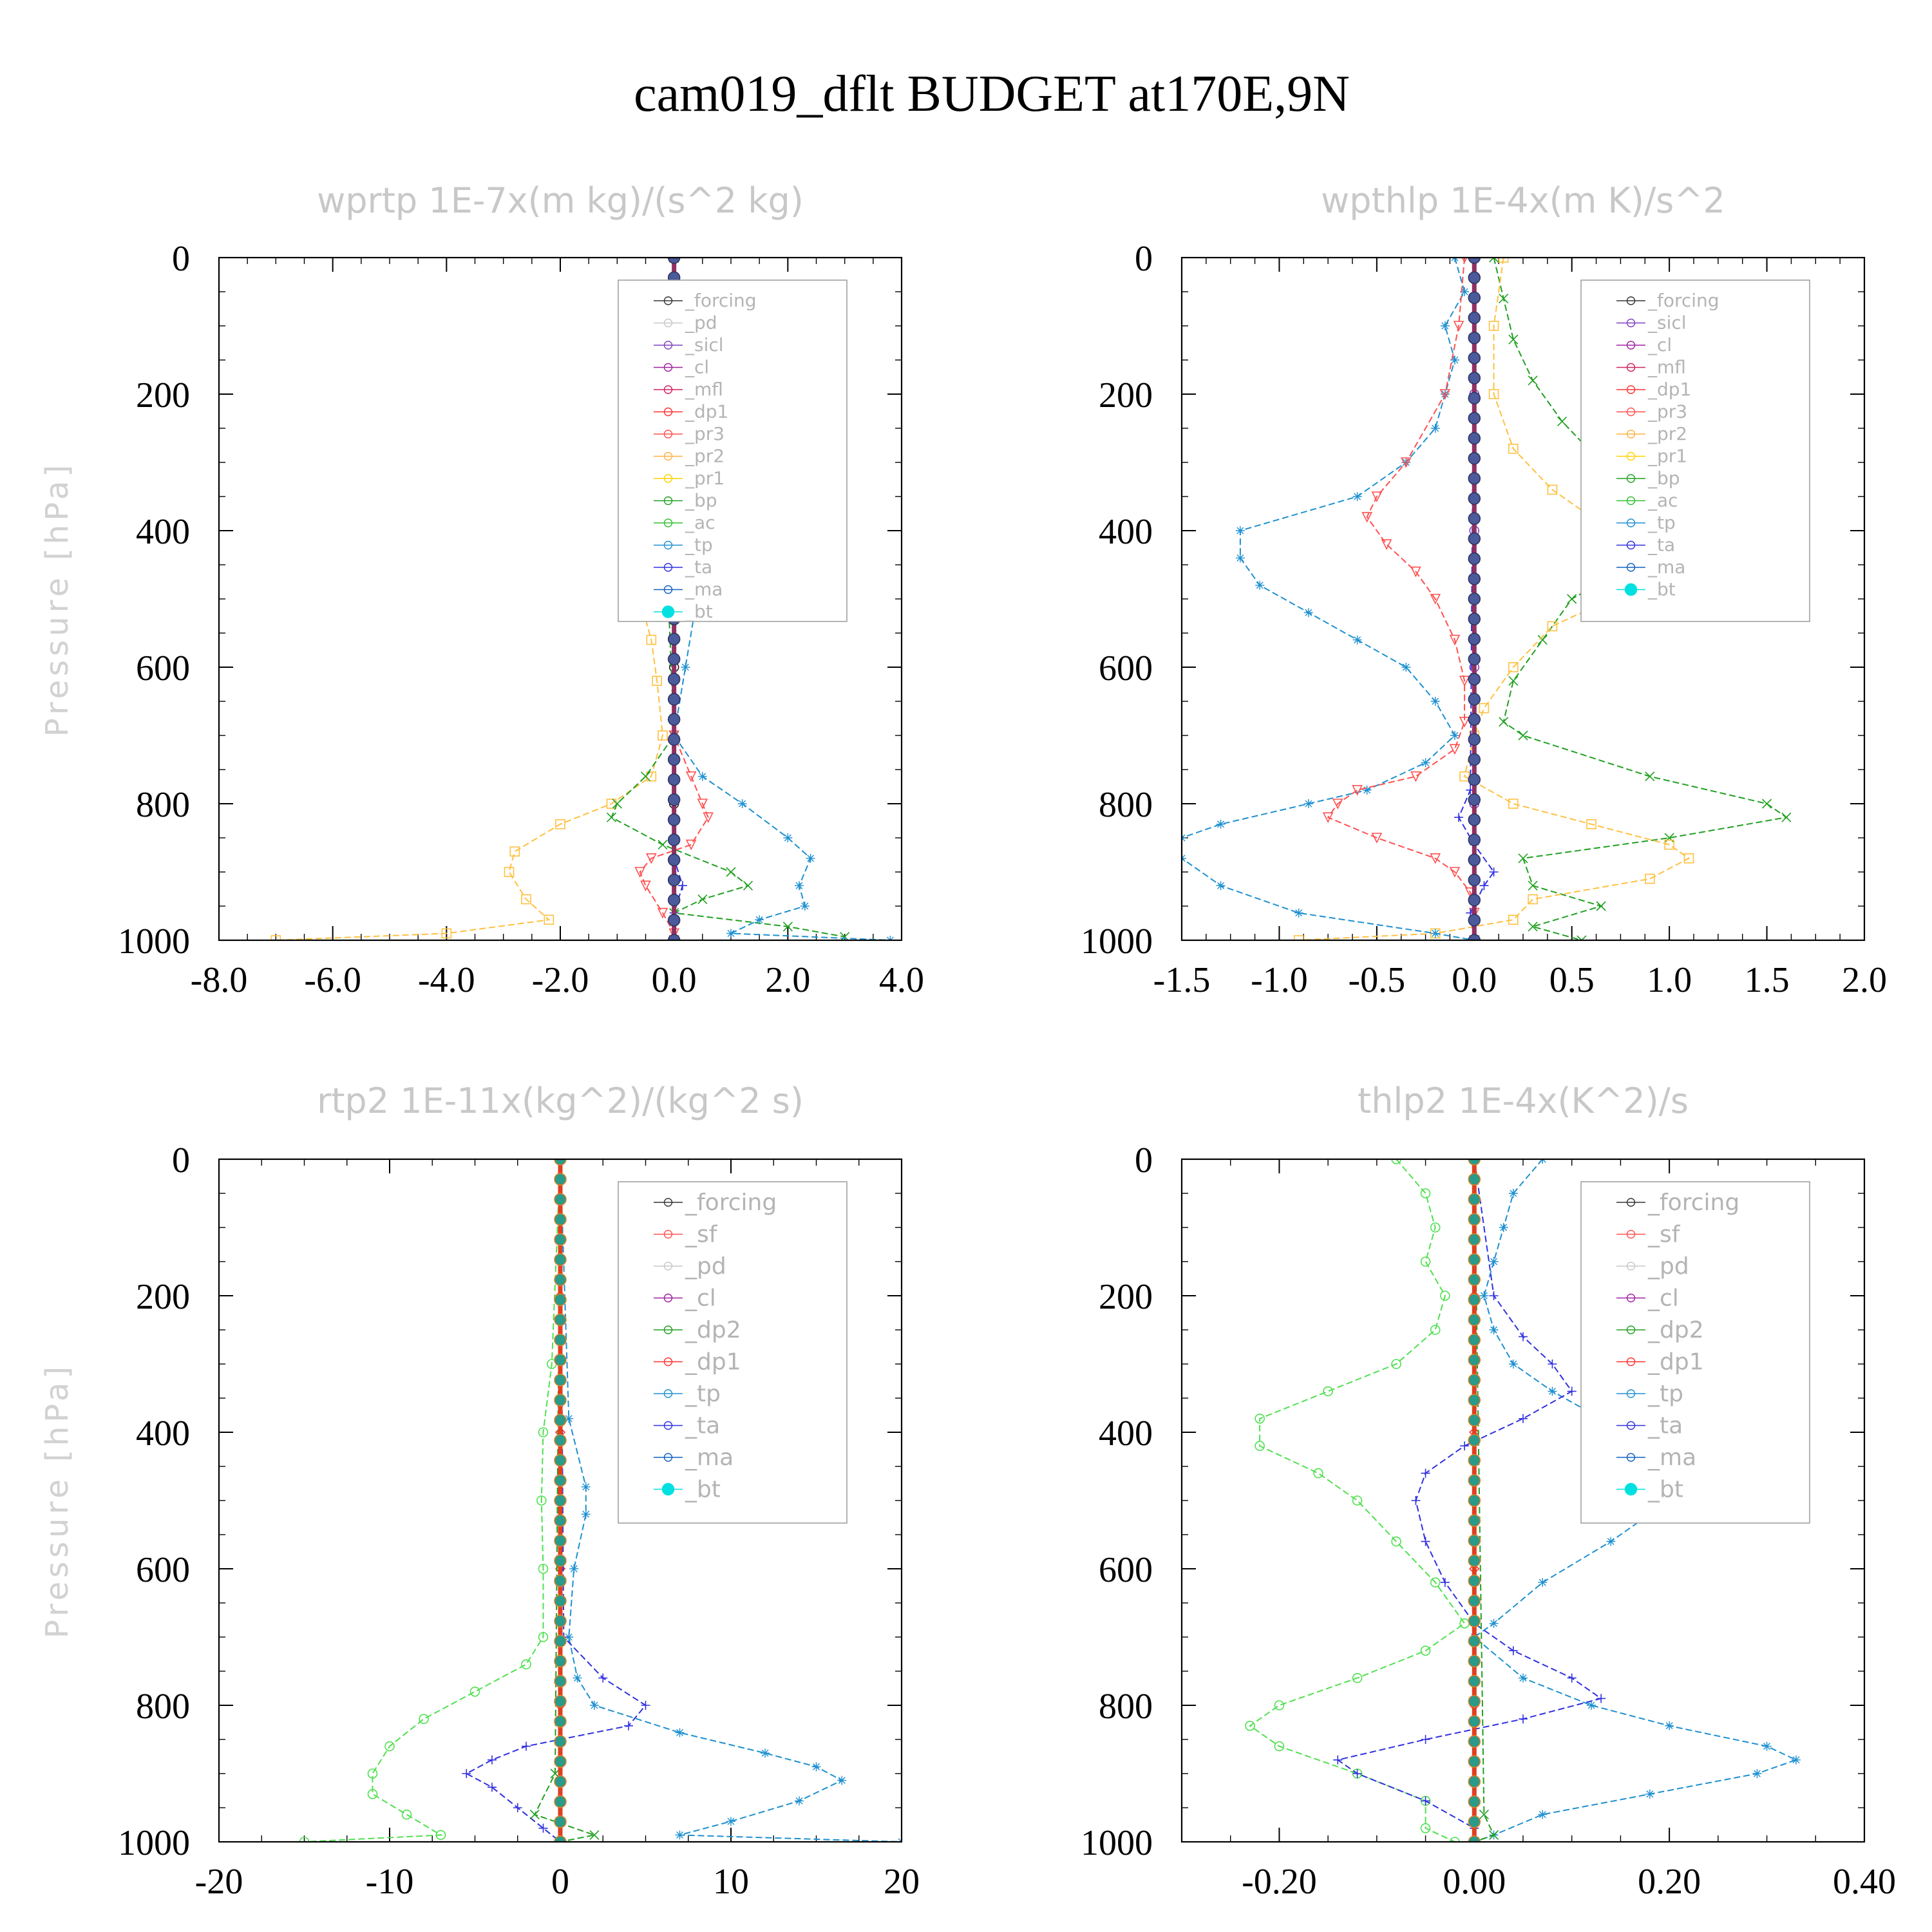 The height and width of the screenshot is (1932, 1932). I want to click on series-tp, so click(729, 1500).